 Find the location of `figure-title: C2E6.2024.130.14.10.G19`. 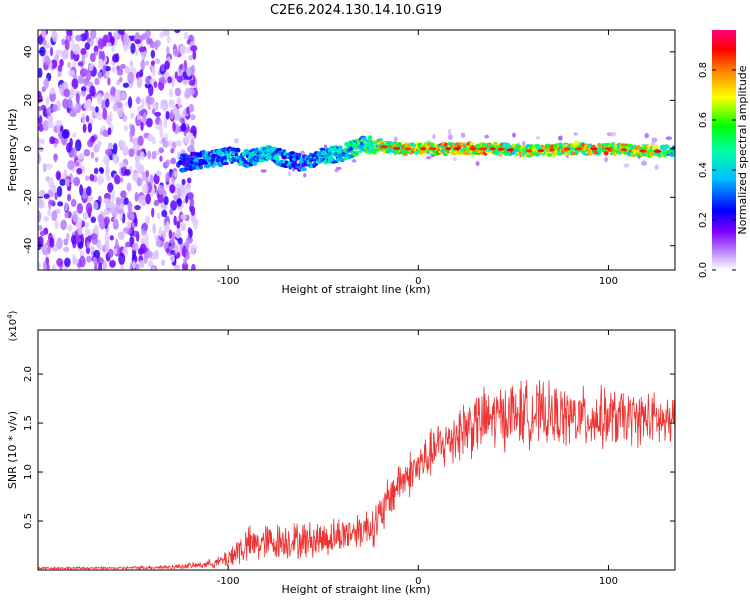

figure-title: C2E6.2024.130.14.10.G19 is located at coordinates (356, 10).